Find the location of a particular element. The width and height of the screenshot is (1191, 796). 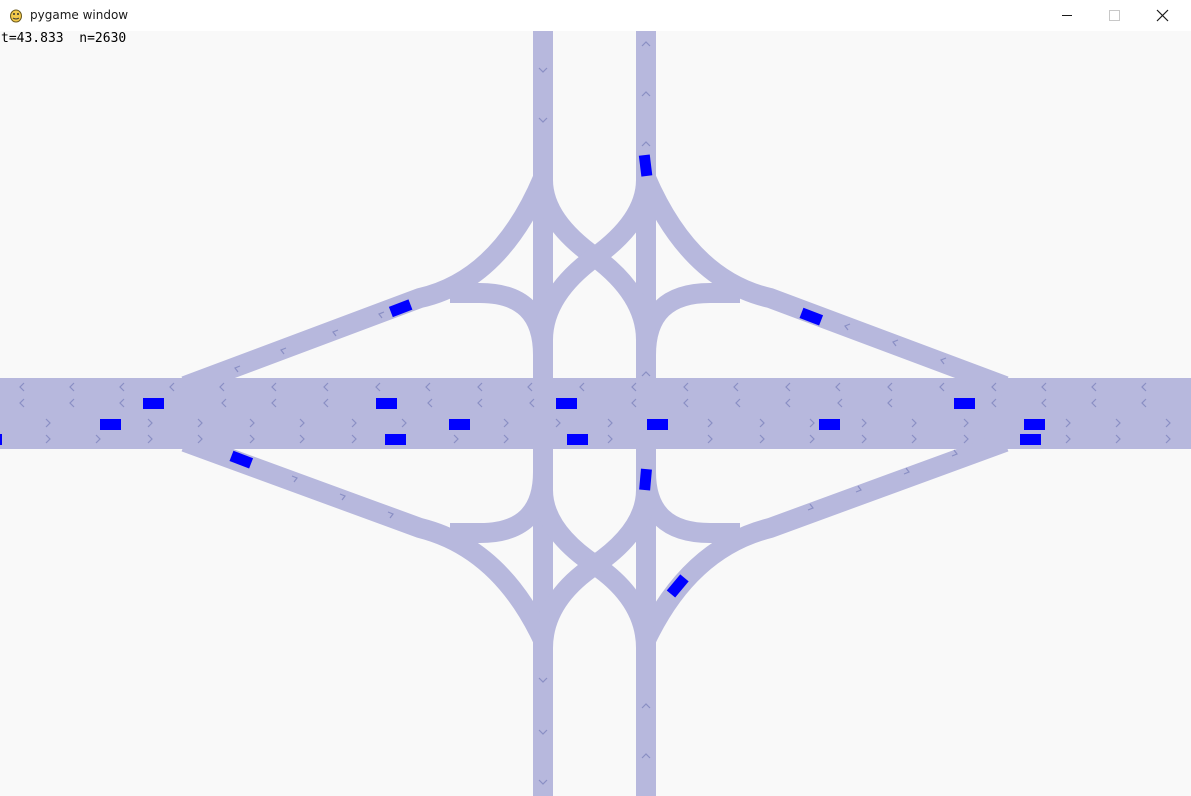

ramp-lower-left is located at coordinates (367, 538).